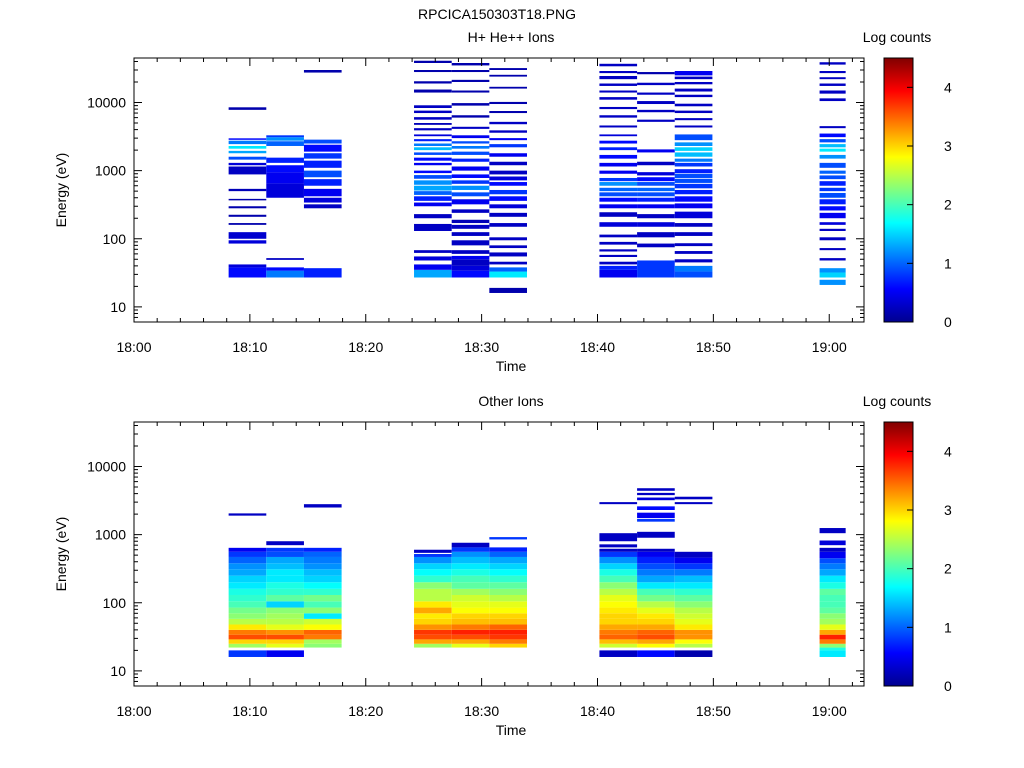 The image size is (1024, 768). I want to click on colorbar-tick-label: 2, so click(948, 569).